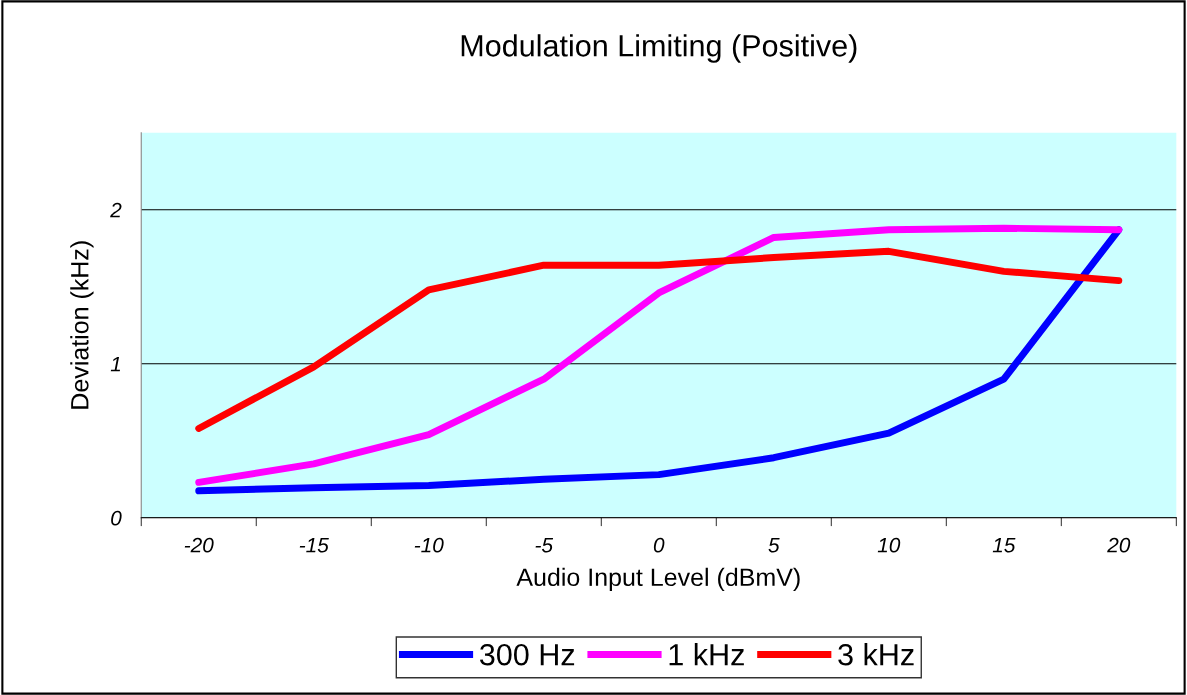  Describe the element at coordinates (116, 518) in the screenshot. I see `y-tick-label: 0` at that location.